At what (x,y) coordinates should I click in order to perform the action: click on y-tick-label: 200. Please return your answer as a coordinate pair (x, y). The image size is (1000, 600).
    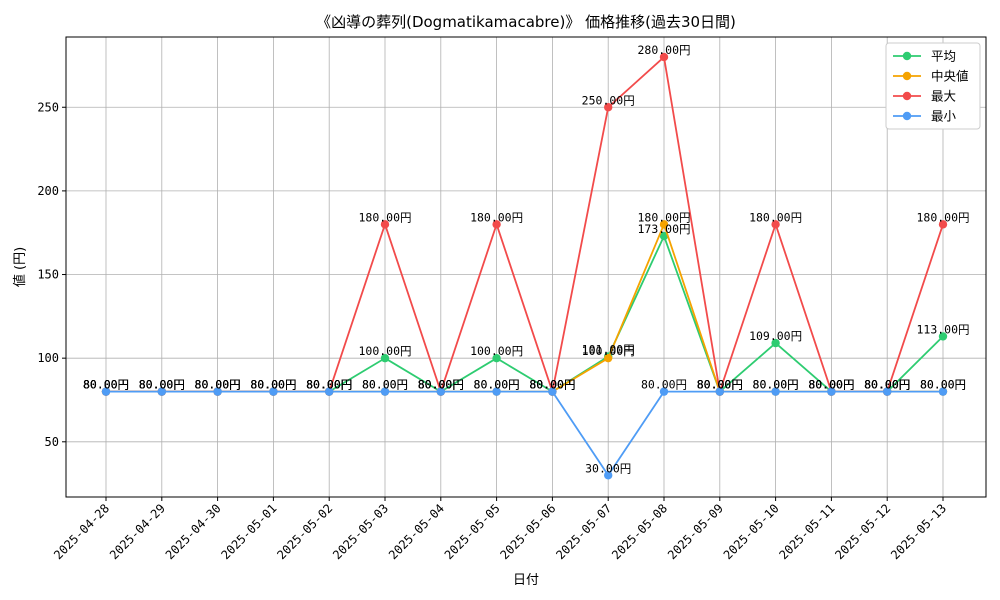
    Looking at the image, I should click on (48, 191).